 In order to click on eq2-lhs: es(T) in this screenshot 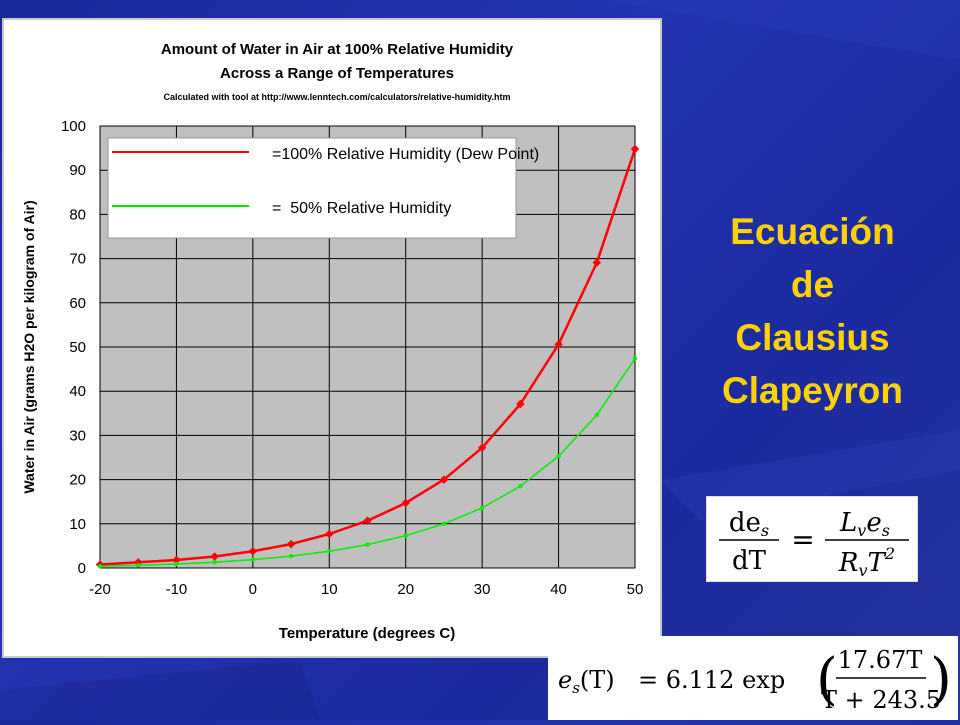, I will do `click(586, 681)`.